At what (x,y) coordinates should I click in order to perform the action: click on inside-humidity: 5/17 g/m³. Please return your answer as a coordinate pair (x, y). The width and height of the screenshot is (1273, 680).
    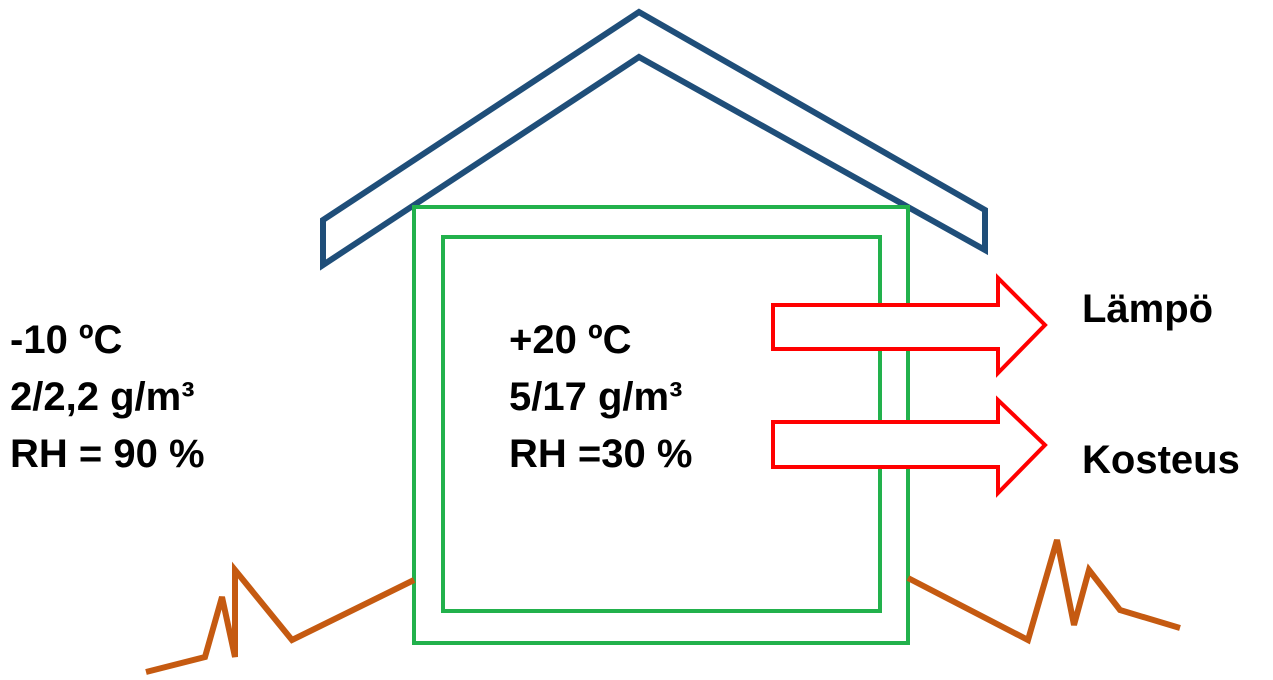
    Looking at the image, I should click on (595, 397).